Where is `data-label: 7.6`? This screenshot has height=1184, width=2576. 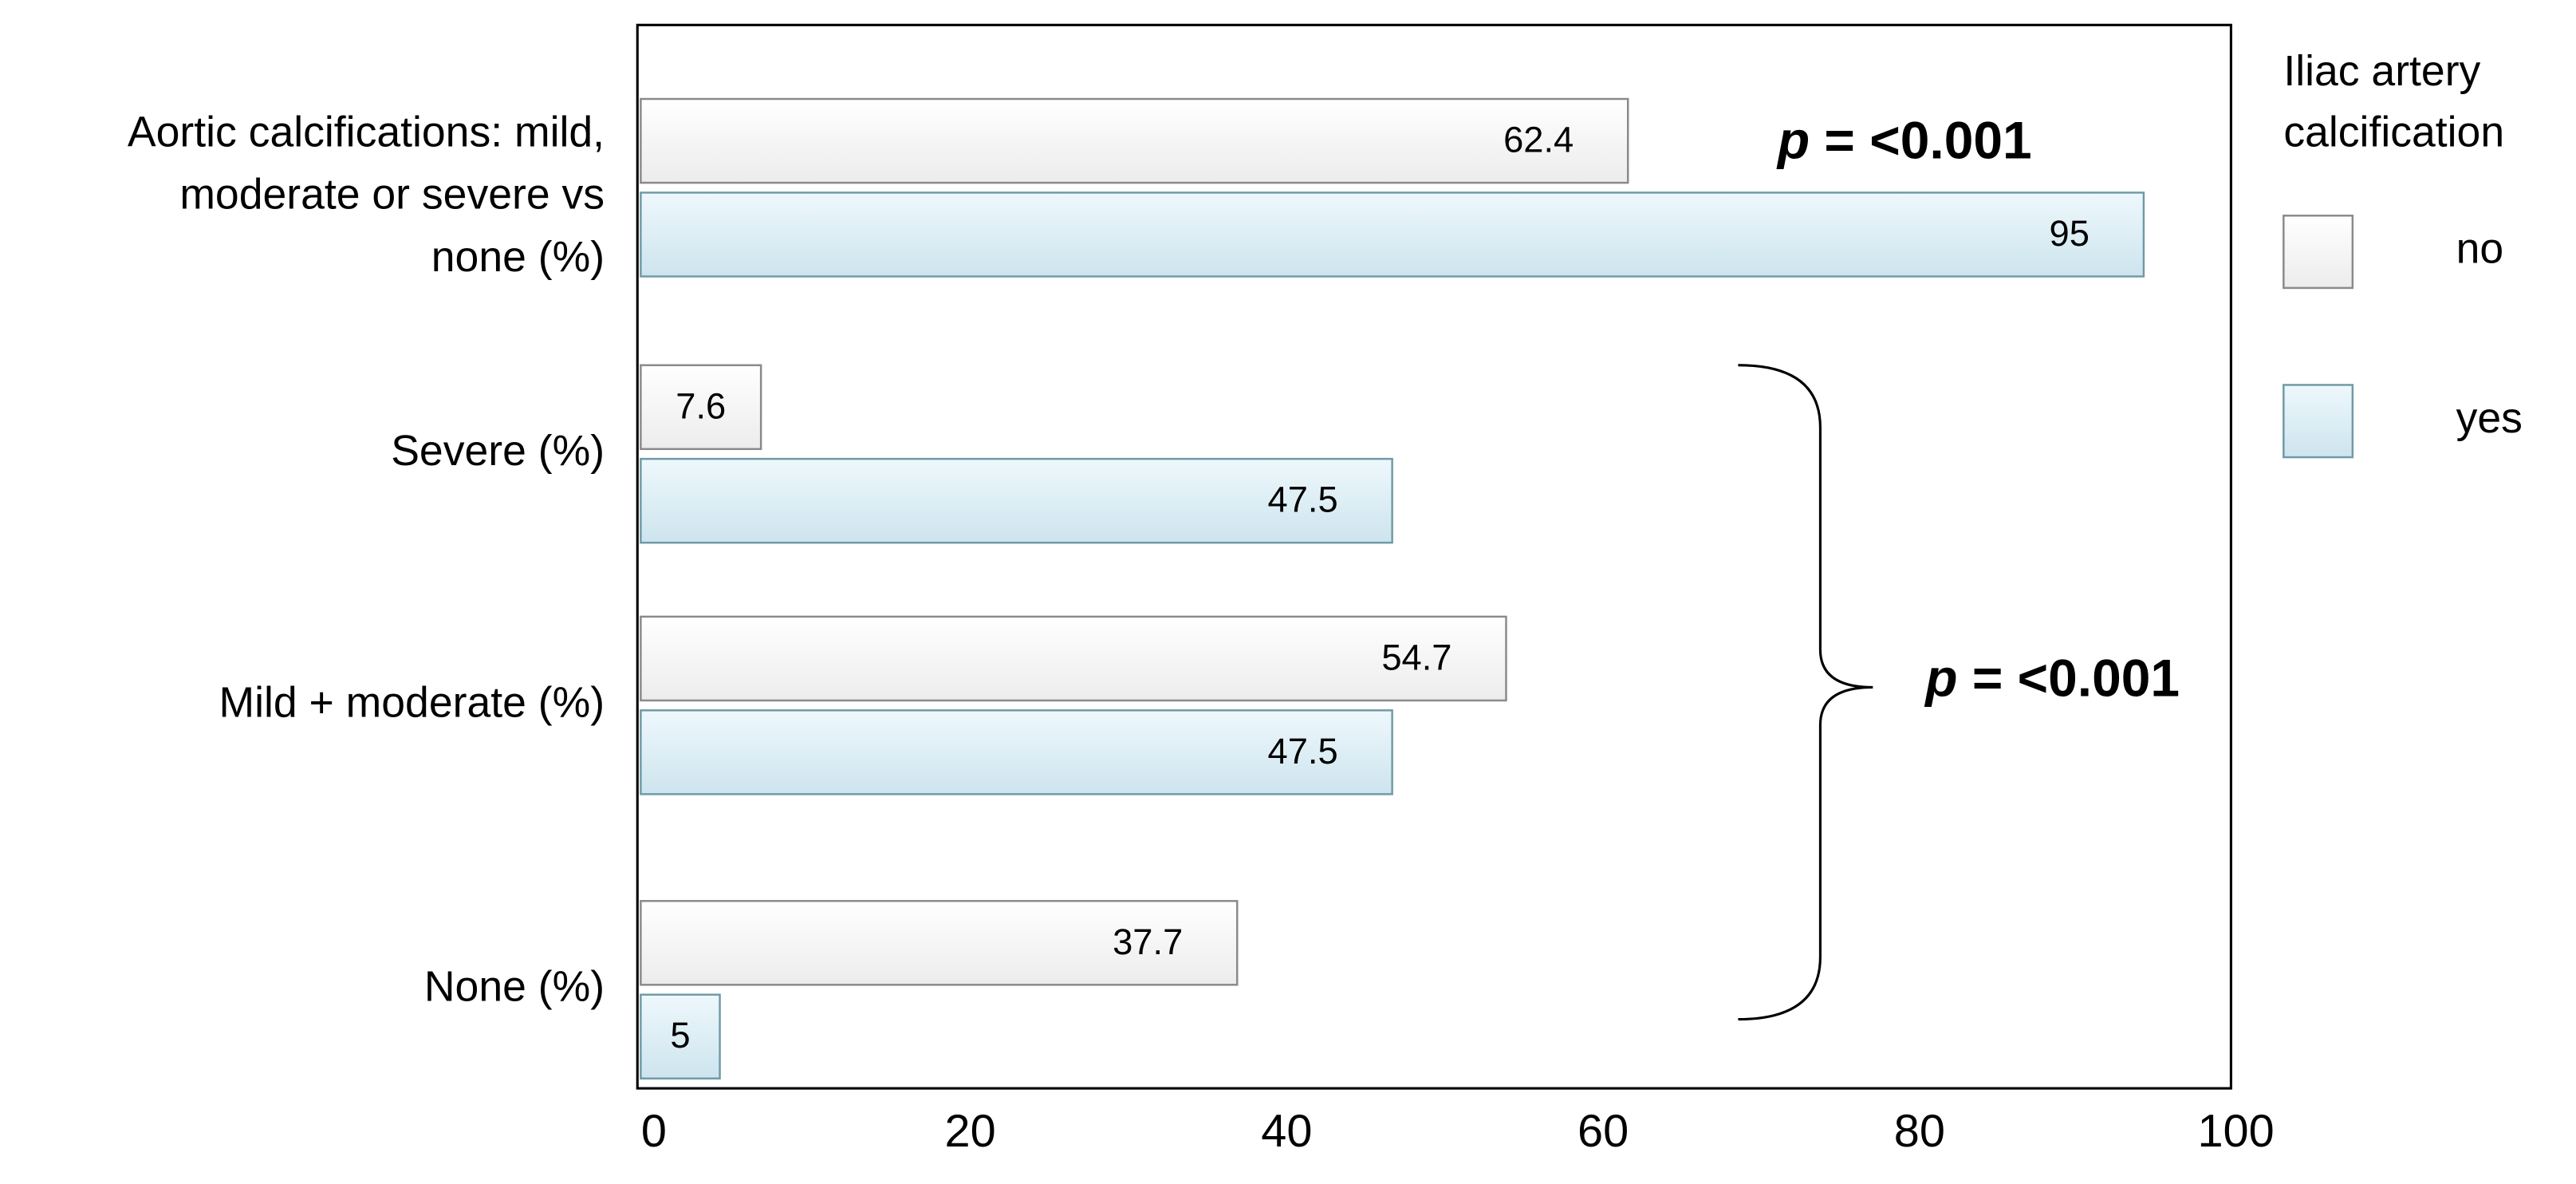 data-label: 7.6 is located at coordinates (701, 405).